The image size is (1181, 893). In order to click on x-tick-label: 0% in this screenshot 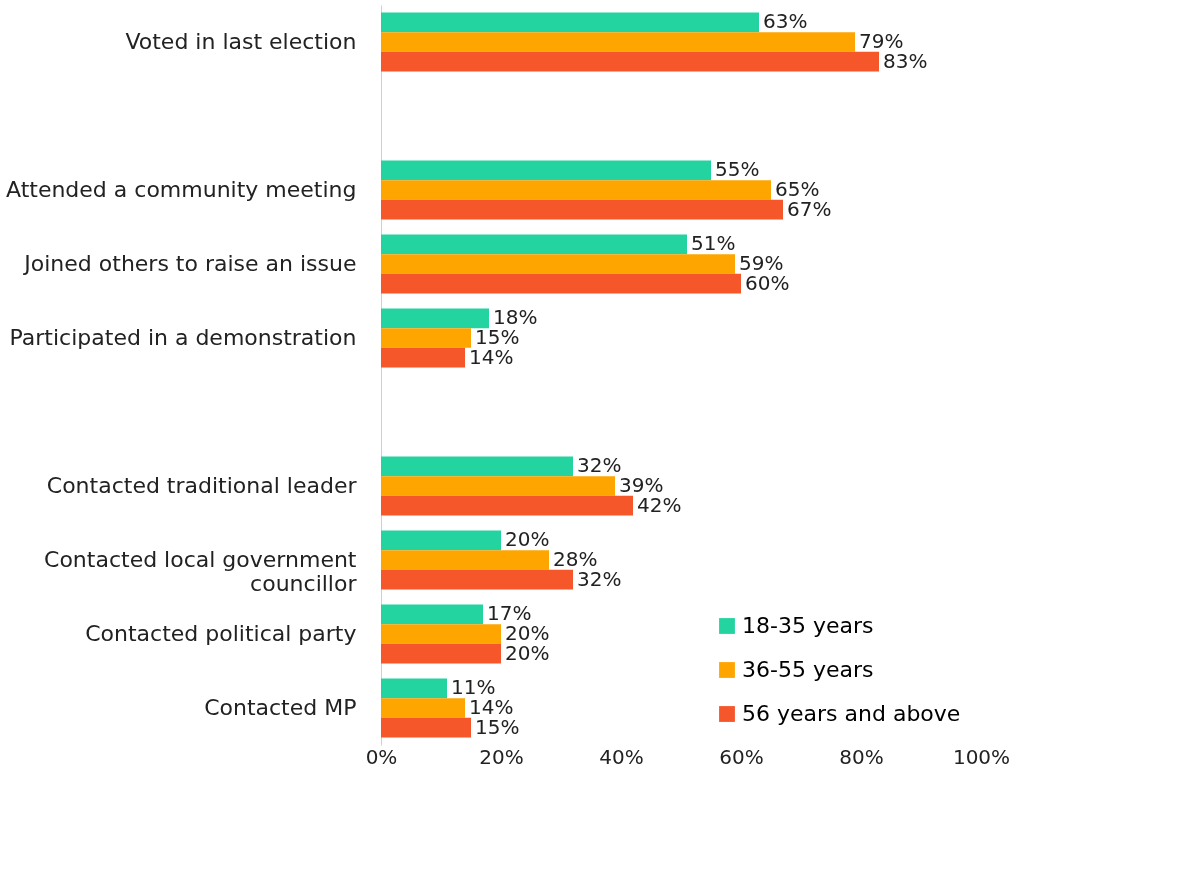, I will do `click(381, 756)`.